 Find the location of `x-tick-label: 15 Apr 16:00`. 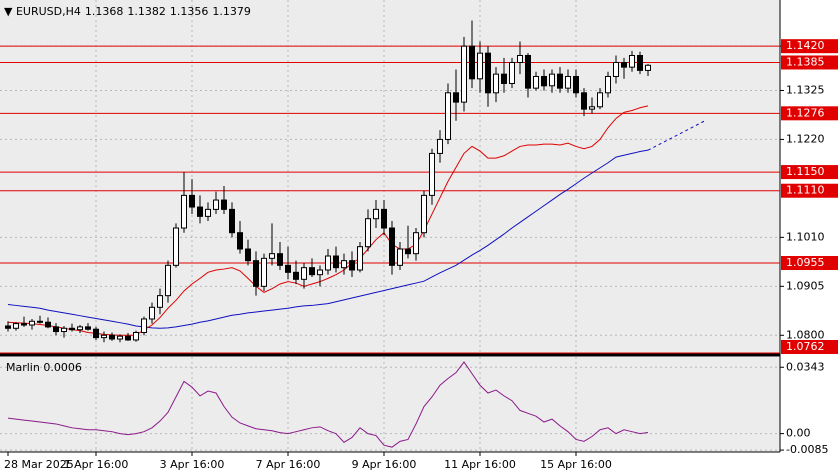

x-tick-label: 15 Apr 16:00 is located at coordinates (576, 464).